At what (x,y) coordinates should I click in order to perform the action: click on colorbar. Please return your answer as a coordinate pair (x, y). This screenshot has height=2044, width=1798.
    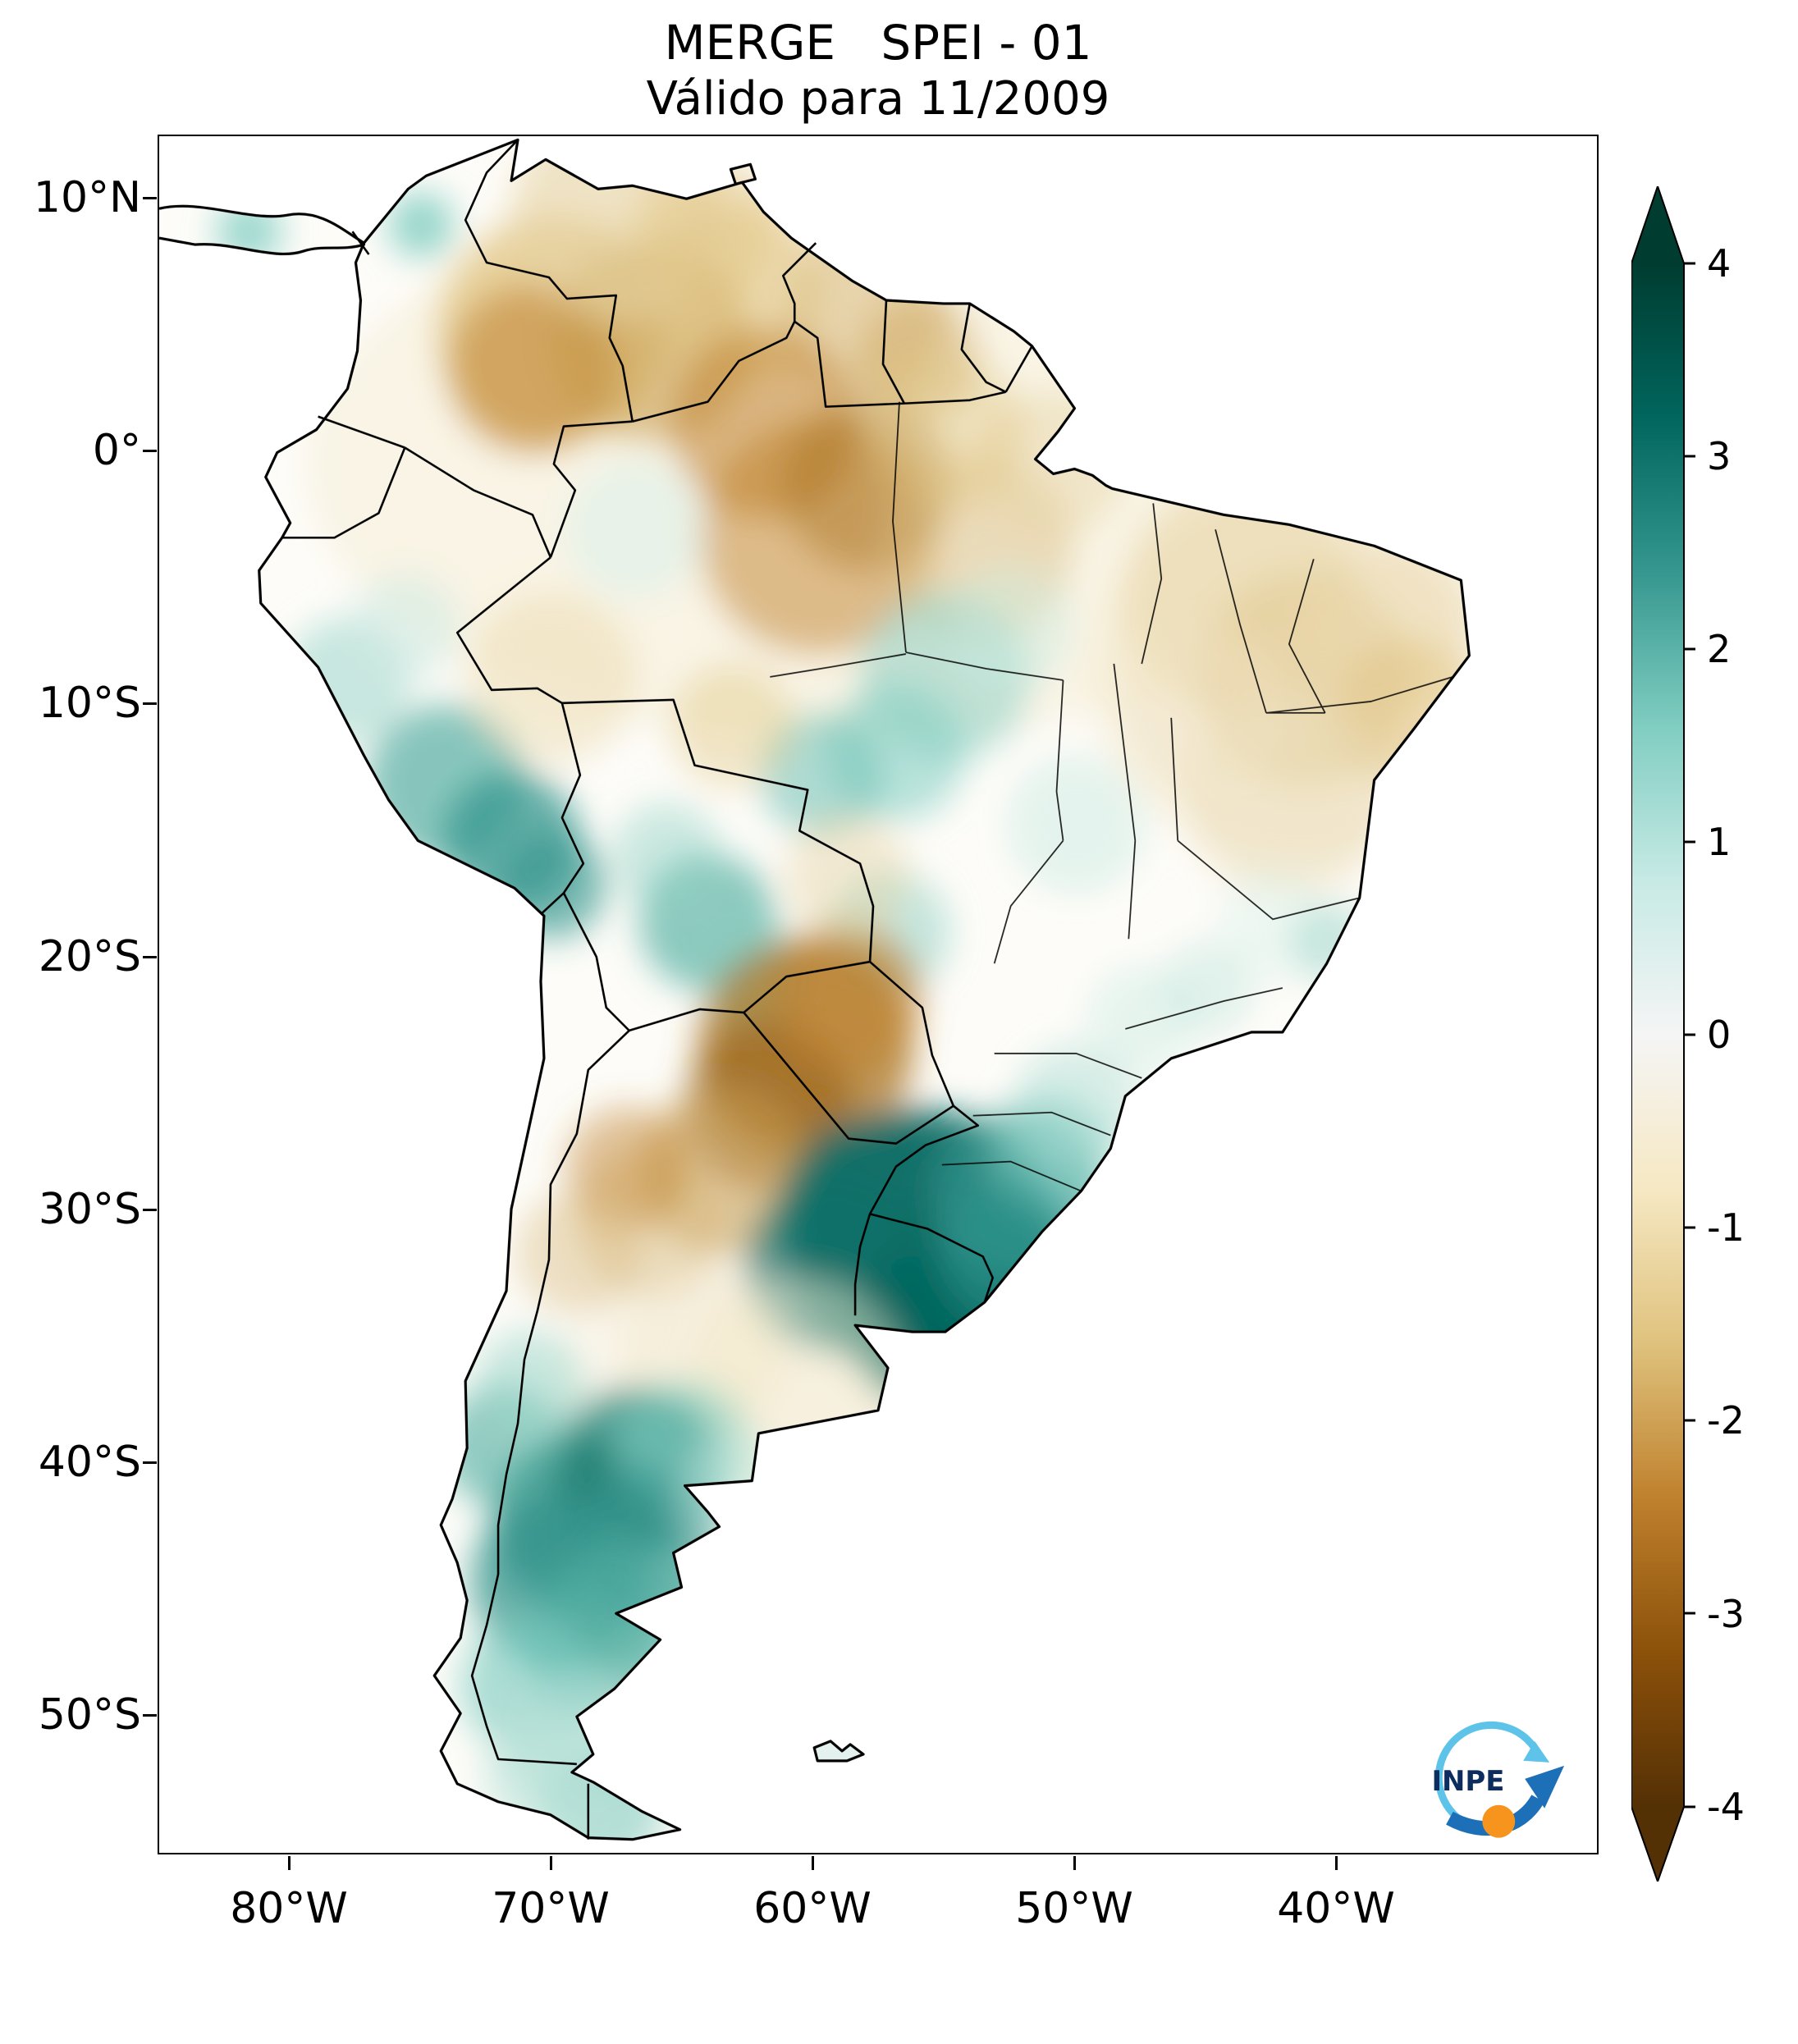
    Looking at the image, I should click on (1664, 1034).